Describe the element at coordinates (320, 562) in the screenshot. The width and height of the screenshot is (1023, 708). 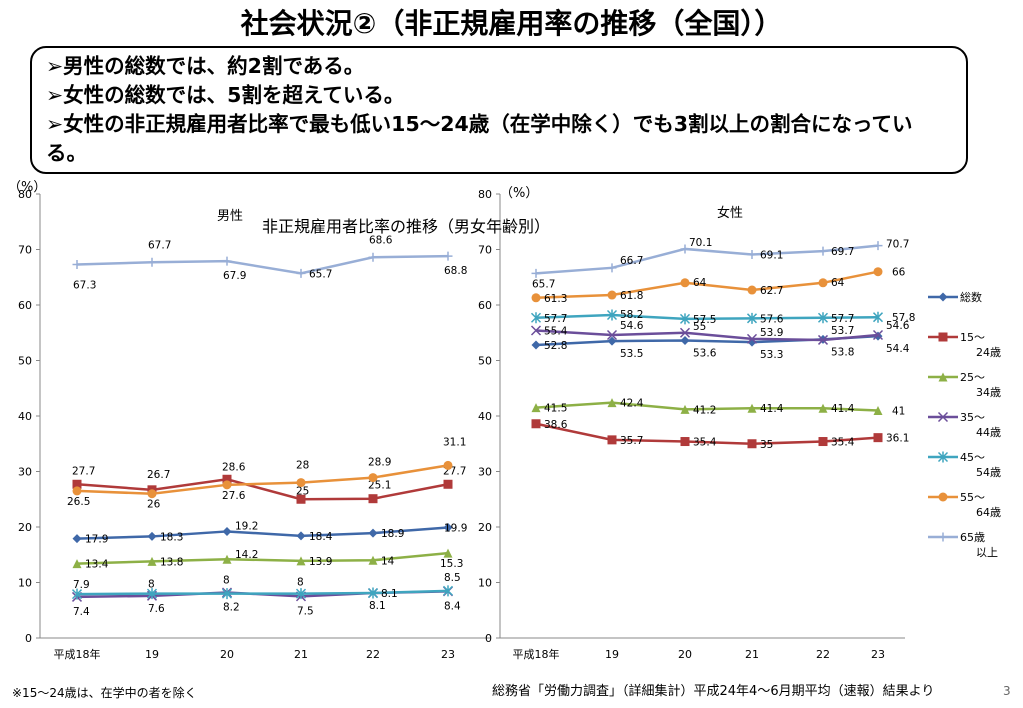
I see `data-label: 13.9` at that location.